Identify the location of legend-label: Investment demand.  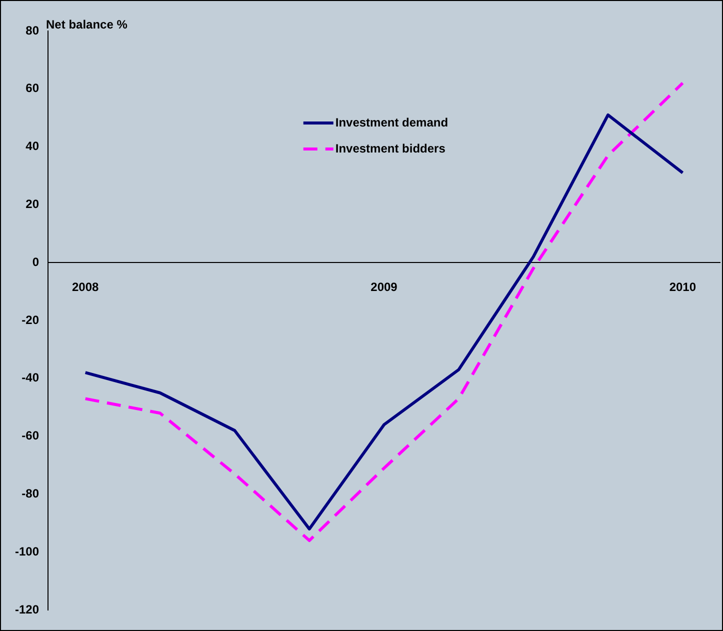
(391, 122).